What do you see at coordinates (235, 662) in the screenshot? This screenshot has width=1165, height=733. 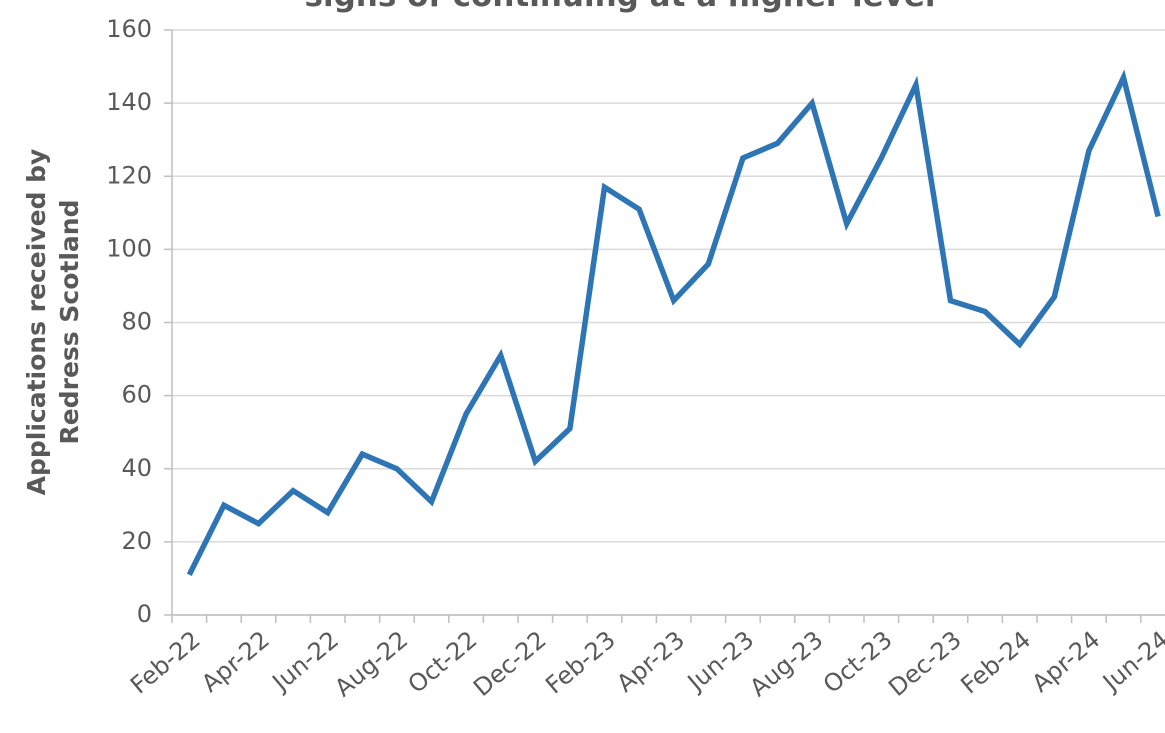 I see `x-tick-label: Apr-22` at bounding box center [235, 662].